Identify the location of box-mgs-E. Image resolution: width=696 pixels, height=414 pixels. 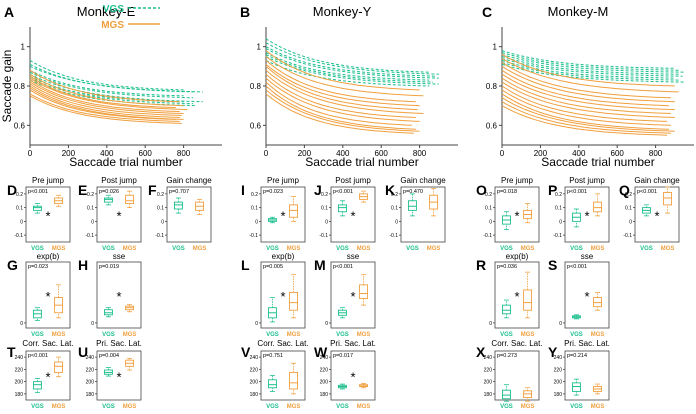
(130, 199).